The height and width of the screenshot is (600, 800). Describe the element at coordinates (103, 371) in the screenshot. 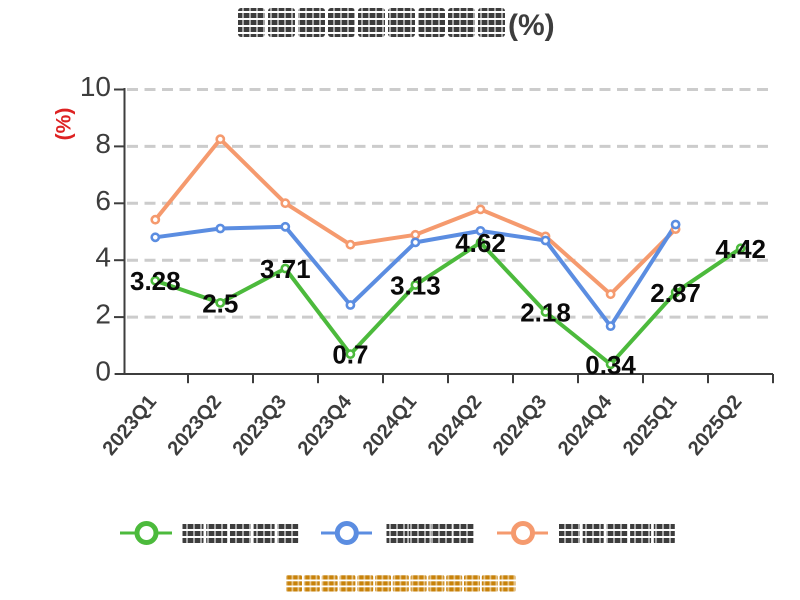

I see `svg-text: 0` at that location.